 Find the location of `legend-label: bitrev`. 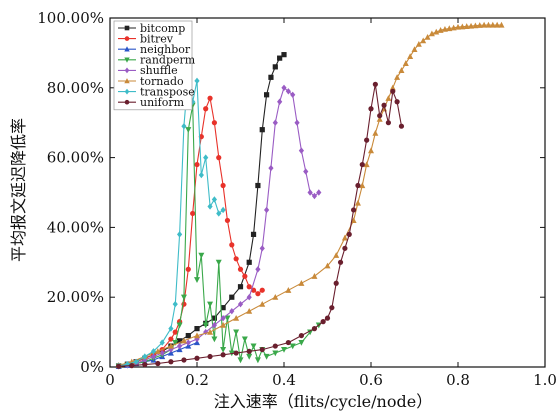

legend-label: bitrev is located at coordinates (157, 38).